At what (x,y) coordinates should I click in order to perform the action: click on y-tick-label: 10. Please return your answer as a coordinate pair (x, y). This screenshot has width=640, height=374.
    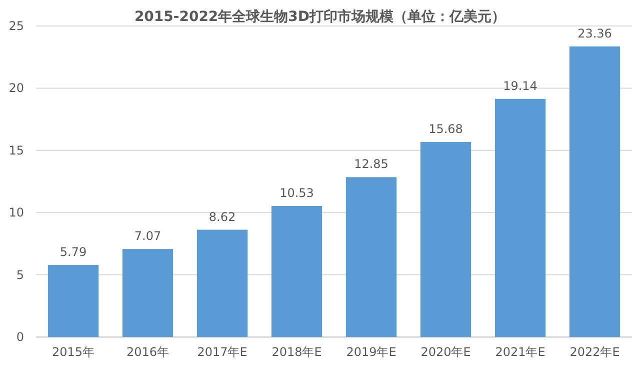
    Looking at the image, I should click on (16, 213).